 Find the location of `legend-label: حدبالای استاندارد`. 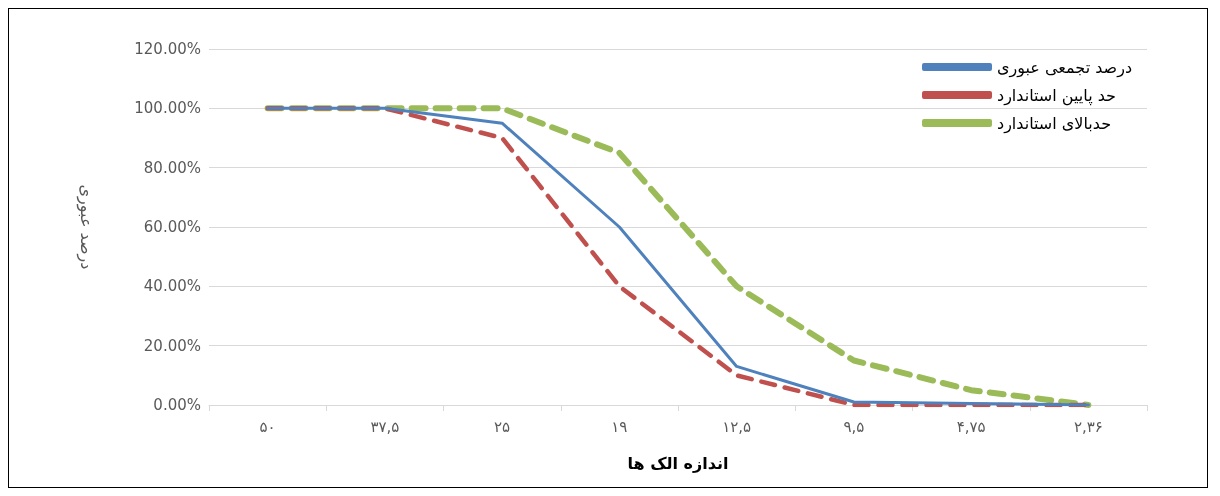

legend-label: حدبالای استاندارد is located at coordinates (1054, 123).